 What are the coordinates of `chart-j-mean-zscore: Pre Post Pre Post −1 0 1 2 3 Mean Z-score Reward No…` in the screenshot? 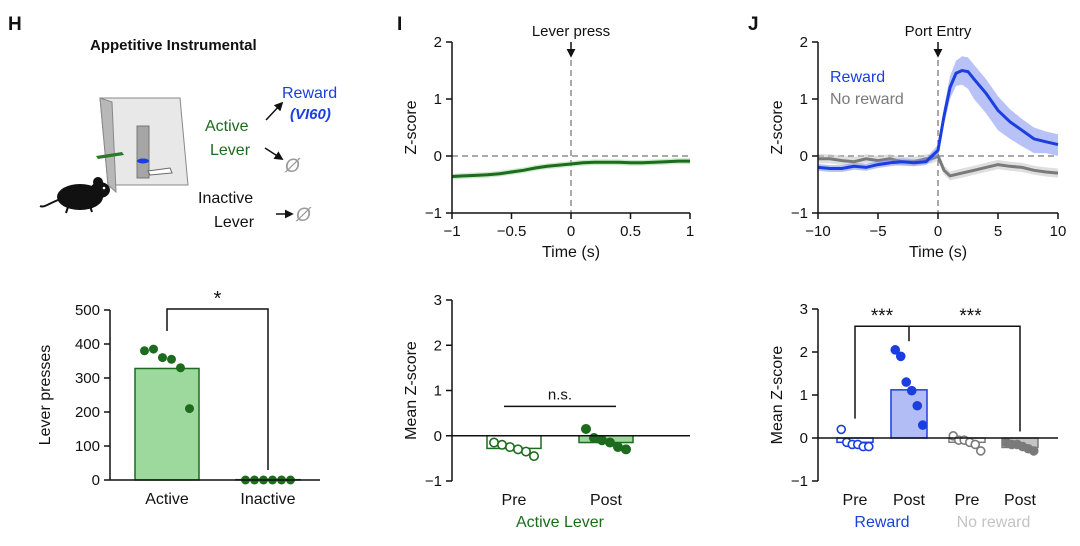 It's located at (913, 416).